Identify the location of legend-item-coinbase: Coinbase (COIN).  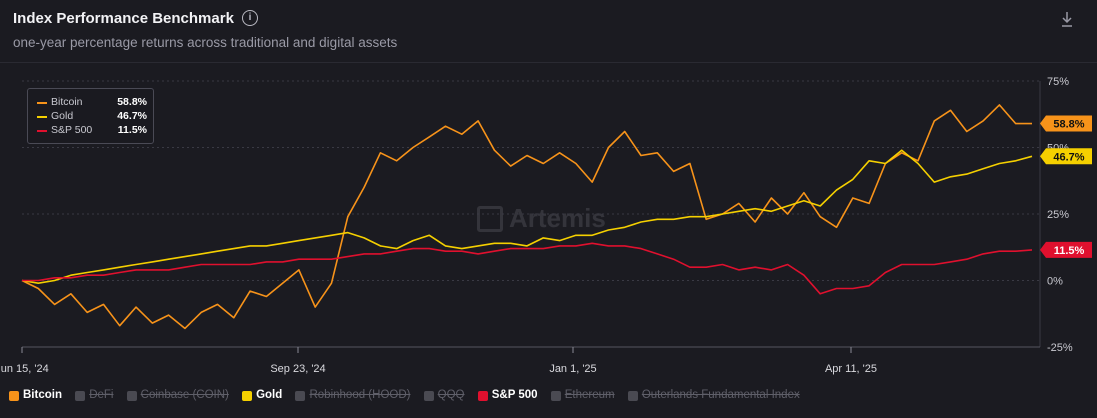
(177, 395).